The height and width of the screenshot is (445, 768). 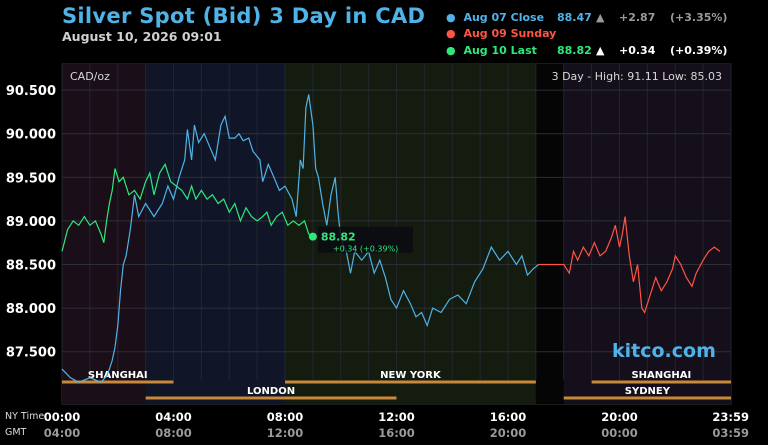 I want to click on y-tick-label: 90.000, so click(x=31, y=135).